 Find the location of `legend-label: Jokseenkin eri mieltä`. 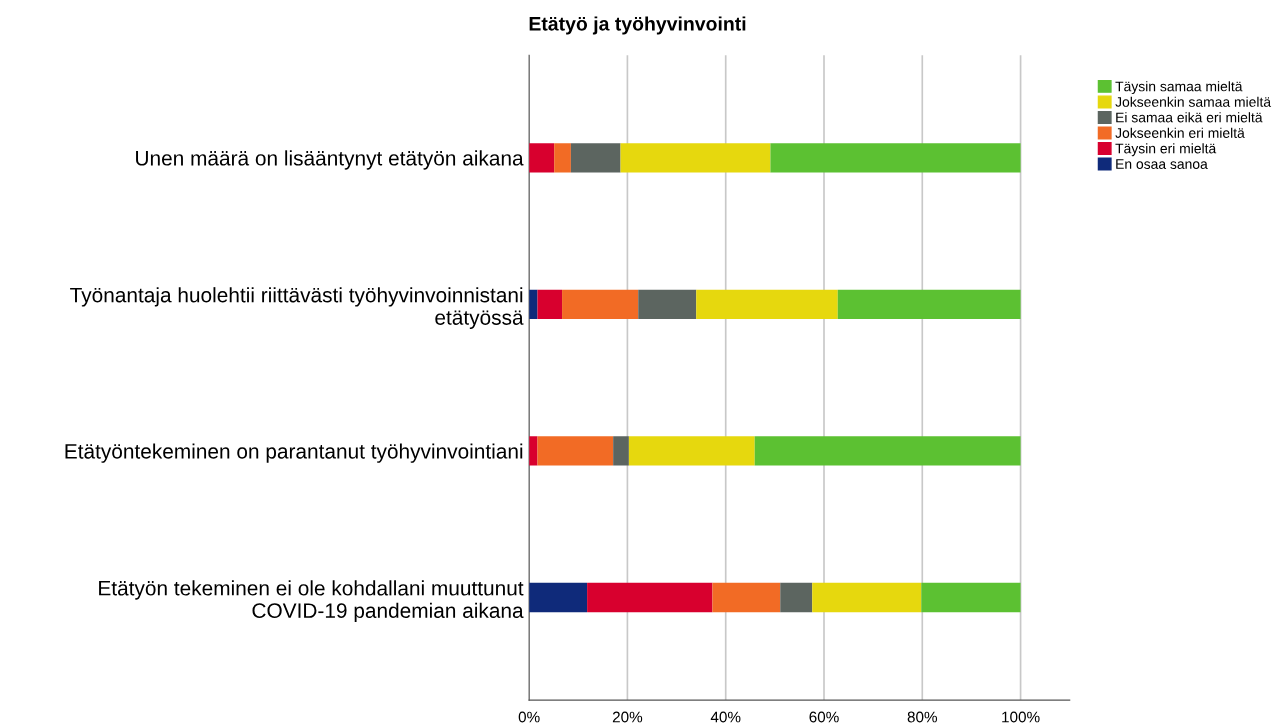

legend-label: Jokseenkin eri mieltä is located at coordinates (1180, 132).